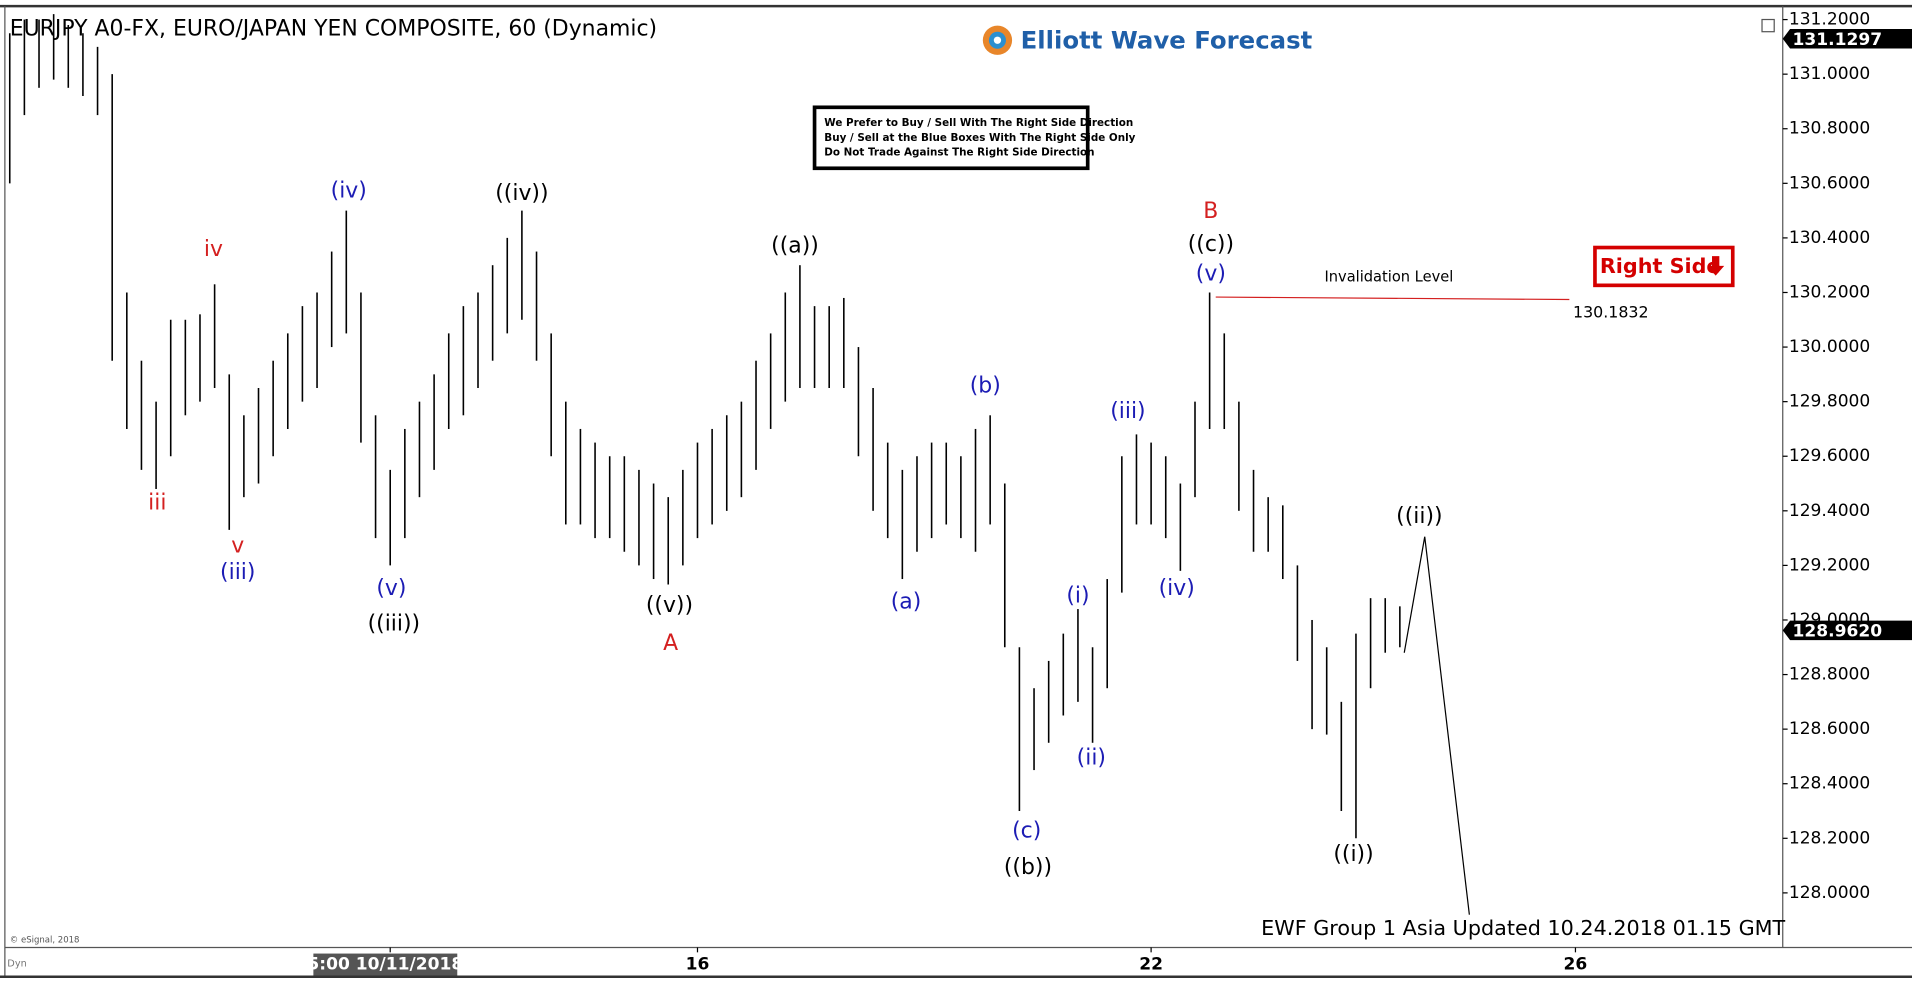  I want to click on logo-text: Elliott Wave Forecast, so click(1167, 39).